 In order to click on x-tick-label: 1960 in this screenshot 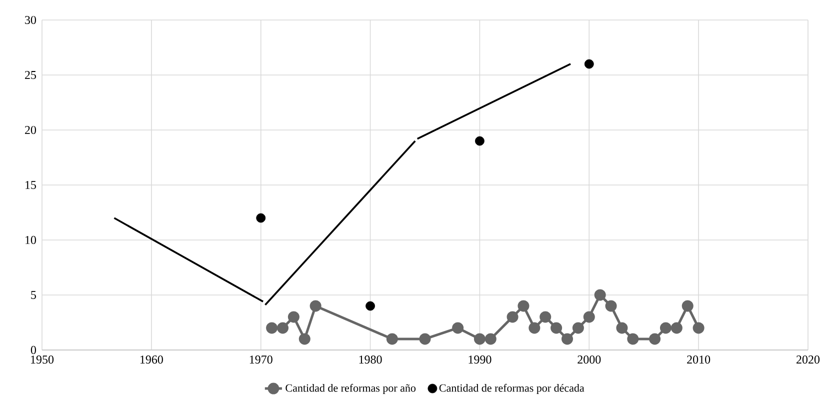, I will do `click(151, 360)`.